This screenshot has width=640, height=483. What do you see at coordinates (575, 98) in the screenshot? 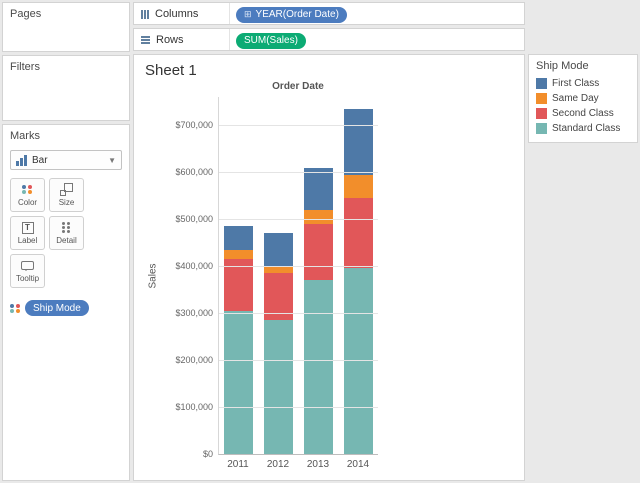
I see `same-day-label: Same Day` at bounding box center [575, 98].